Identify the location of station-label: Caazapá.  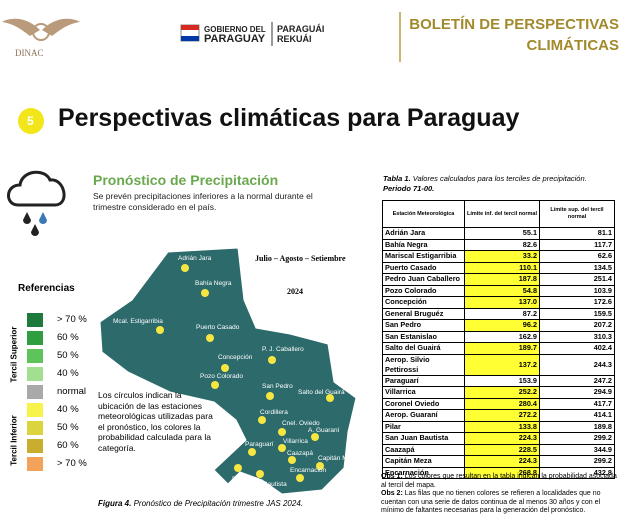
(300, 453).